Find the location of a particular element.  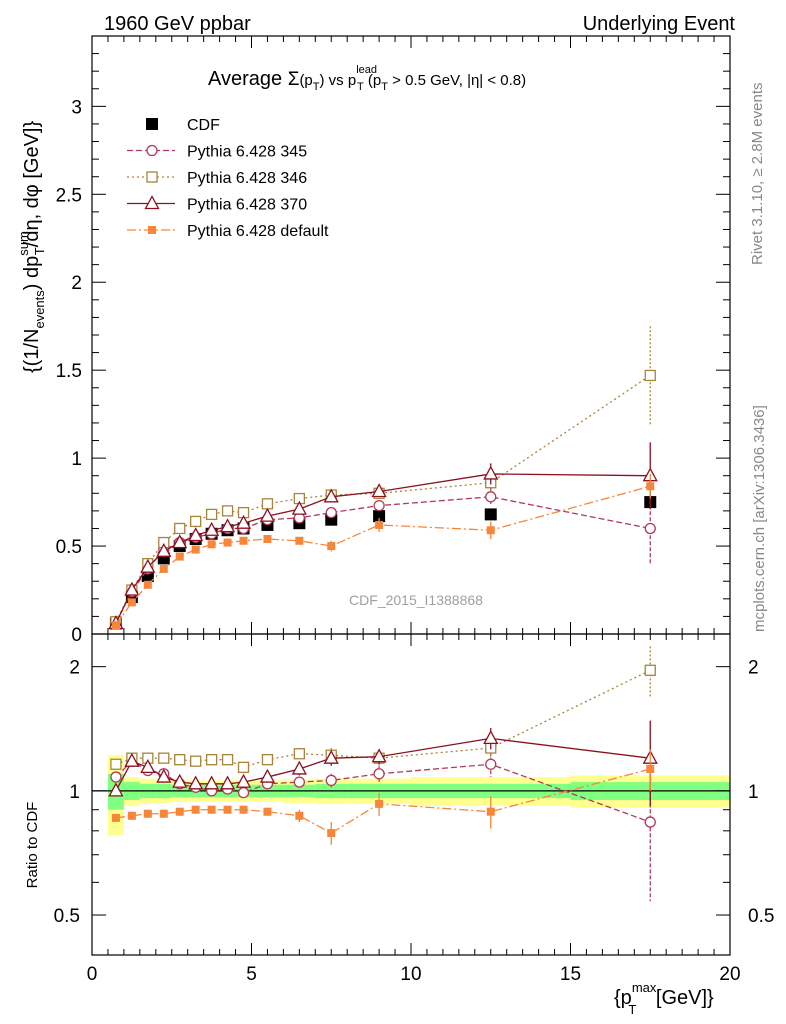

main-series-pythia-6-428-default is located at coordinates (383, 551).